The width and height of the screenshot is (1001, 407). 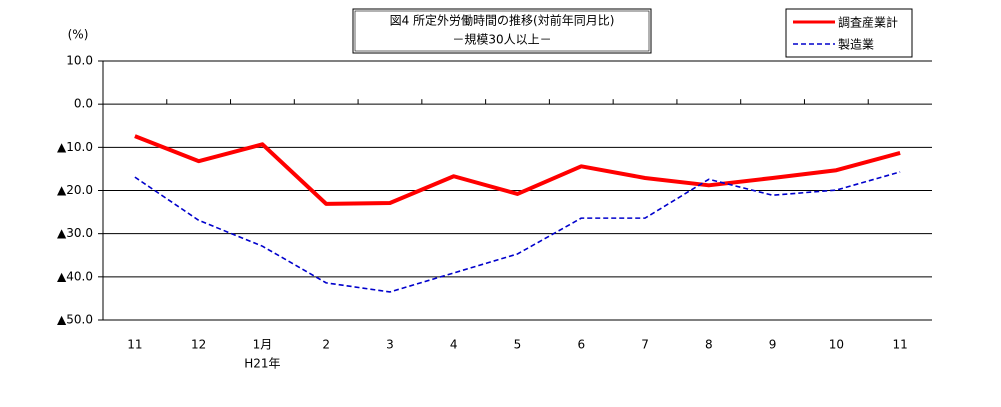 What do you see at coordinates (501, 39) in the screenshot?
I see `chart-subtitle: －規模30人以上－` at bounding box center [501, 39].